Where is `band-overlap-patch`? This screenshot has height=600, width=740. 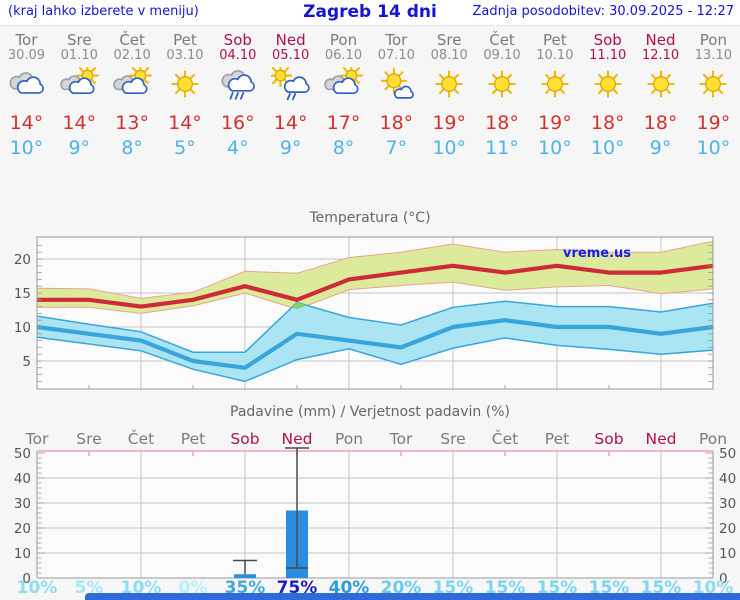 band-overlap-patch is located at coordinates (299, 306).